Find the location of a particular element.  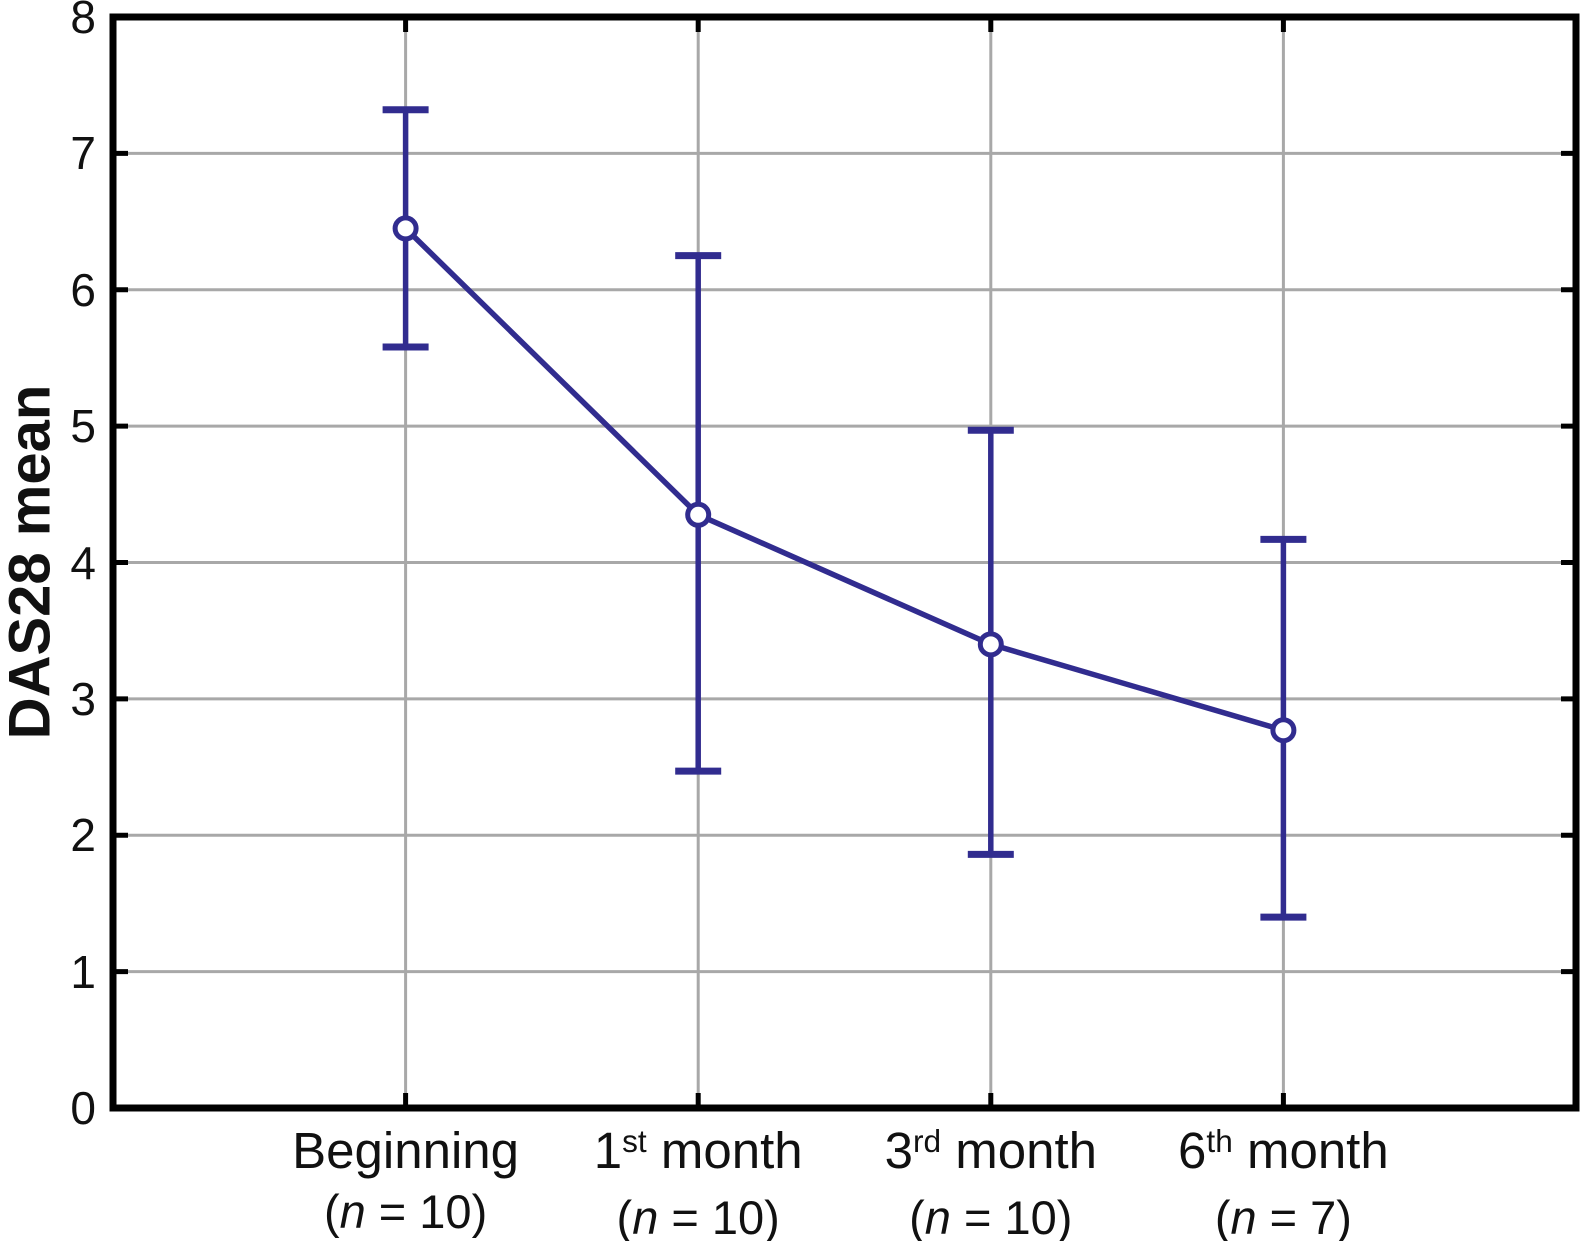

x-category-label: 1st month (n = 10) is located at coordinates (698, 1180).